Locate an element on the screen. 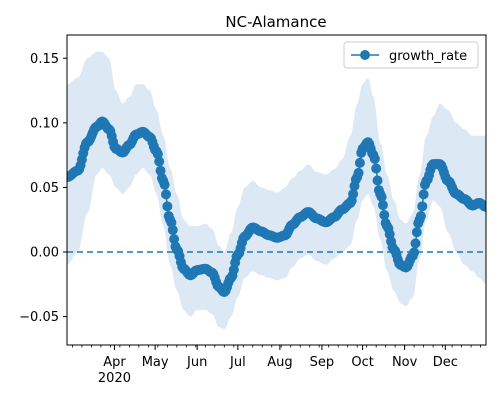 This screenshot has width=500, height=400. y-tick-label: 0.05 is located at coordinates (44, 188).